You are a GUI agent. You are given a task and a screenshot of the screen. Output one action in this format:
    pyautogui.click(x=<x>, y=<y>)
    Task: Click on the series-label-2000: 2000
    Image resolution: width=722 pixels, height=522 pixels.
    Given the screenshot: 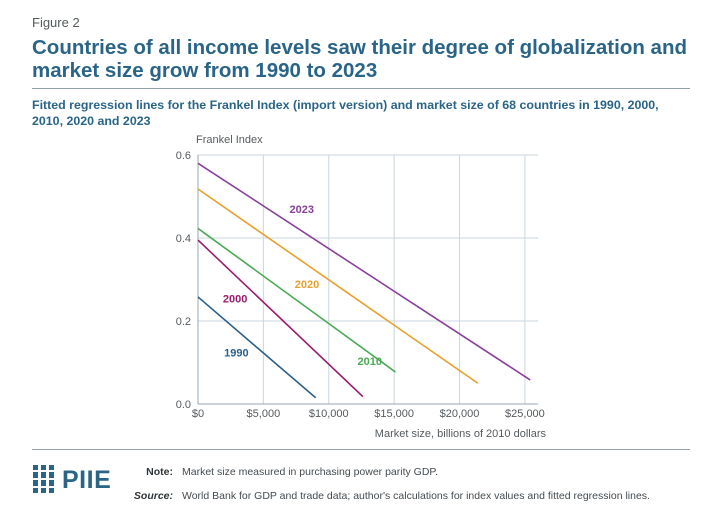 What is the action you would take?
    pyautogui.click(x=235, y=299)
    